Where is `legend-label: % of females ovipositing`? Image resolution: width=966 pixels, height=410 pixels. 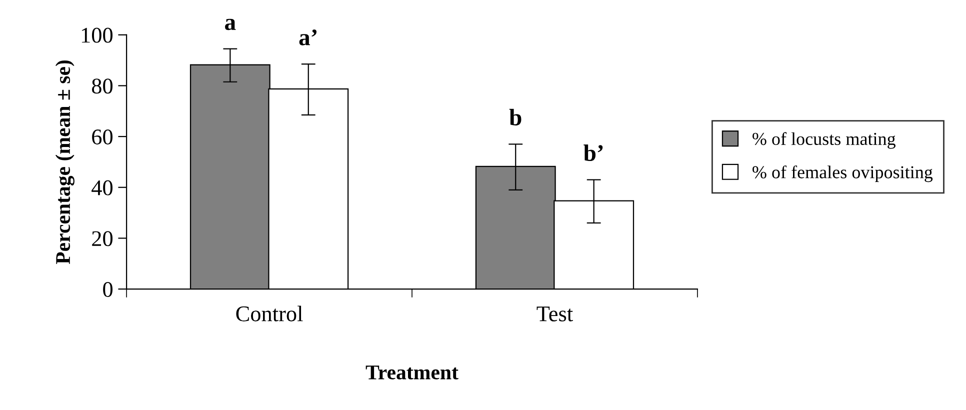 legend-label: % of females ovipositing is located at coordinates (842, 173).